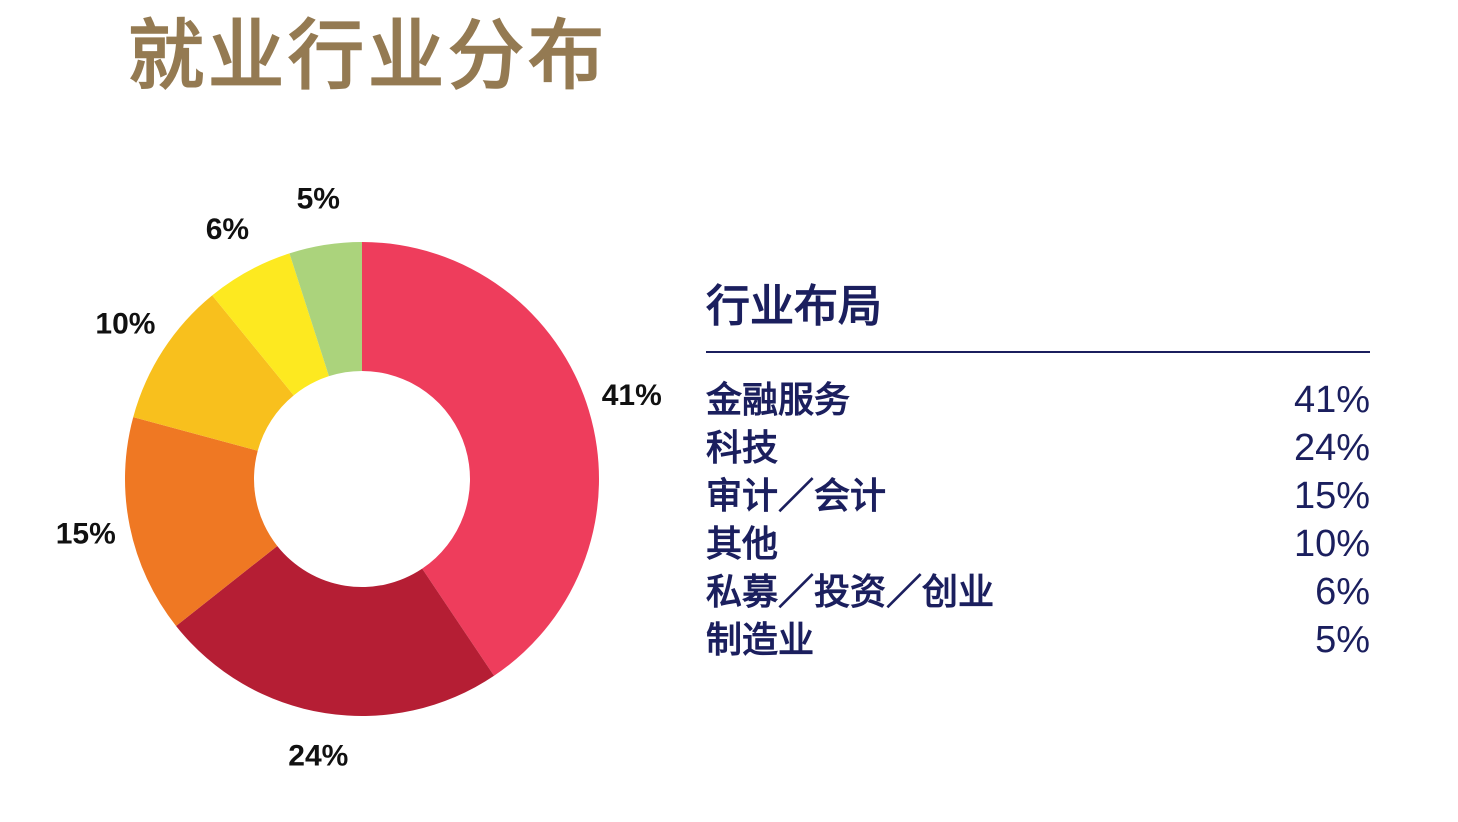 This screenshot has width=1458, height=822. What do you see at coordinates (1331, 400) in the screenshot?
I see `legend-row-value: 41%` at bounding box center [1331, 400].